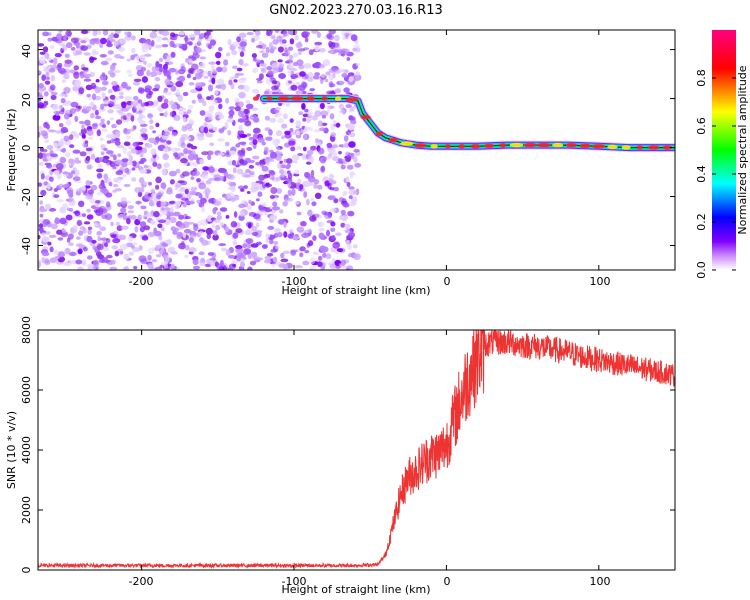  What do you see at coordinates (297, 98) in the screenshot?
I see `spectrogram-hot-spot` at bounding box center [297, 98].